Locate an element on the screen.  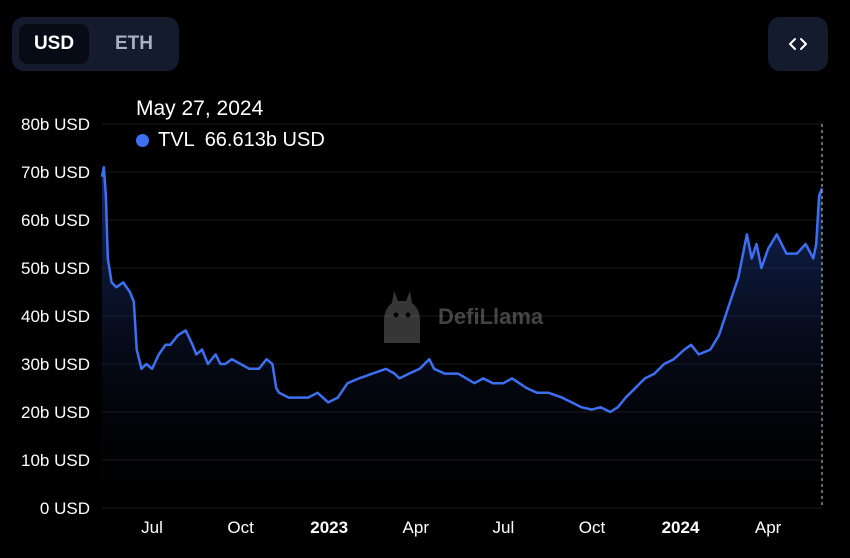
usd-toggle-button: USD is located at coordinates (54, 44).